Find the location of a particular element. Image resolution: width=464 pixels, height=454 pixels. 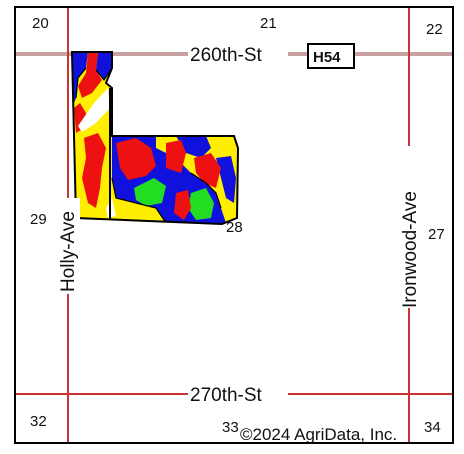

section-number: 22 is located at coordinates (434, 29).